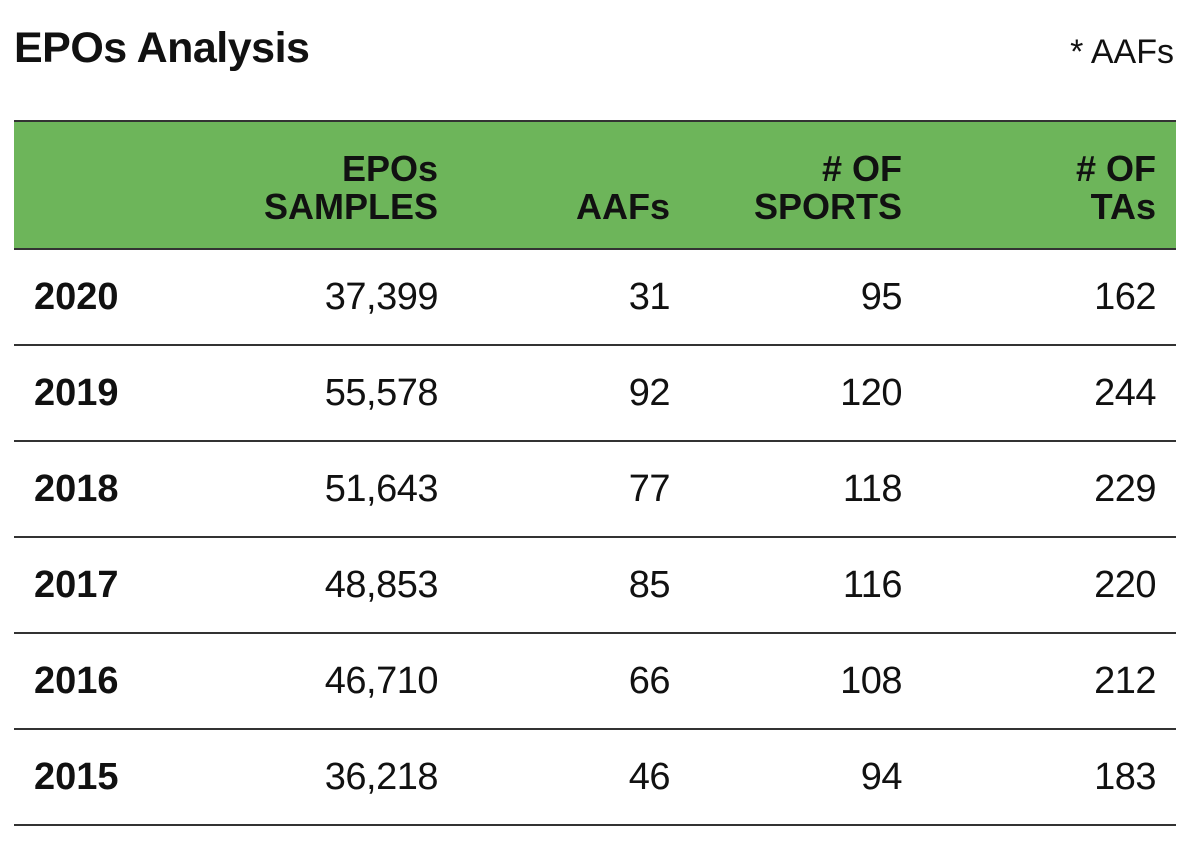 This screenshot has width=1192, height=844. What do you see at coordinates (806, 681) in the screenshot?
I see `cell-sports: 108` at bounding box center [806, 681].